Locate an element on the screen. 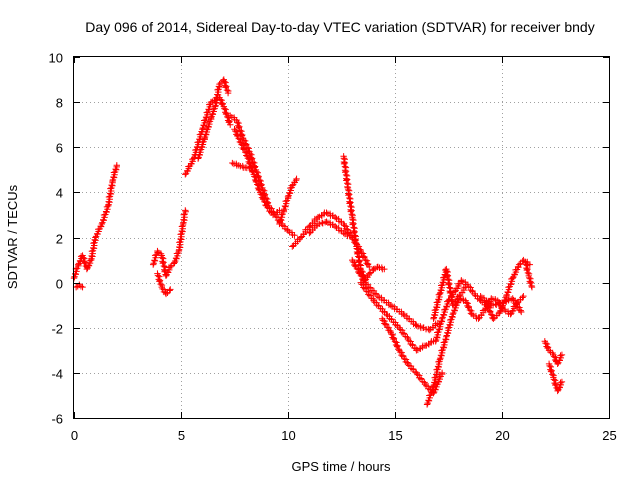 The width and height of the screenshot is (640, 480). x-tick-label: 25 is located at coordinates (609, 435).